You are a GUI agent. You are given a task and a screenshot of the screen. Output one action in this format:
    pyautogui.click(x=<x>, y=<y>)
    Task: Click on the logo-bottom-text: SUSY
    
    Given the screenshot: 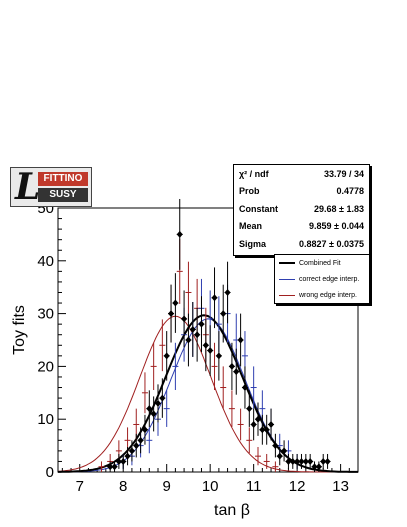 What is the action you would take?
    pyautogui.click(x=63, y=195)
    